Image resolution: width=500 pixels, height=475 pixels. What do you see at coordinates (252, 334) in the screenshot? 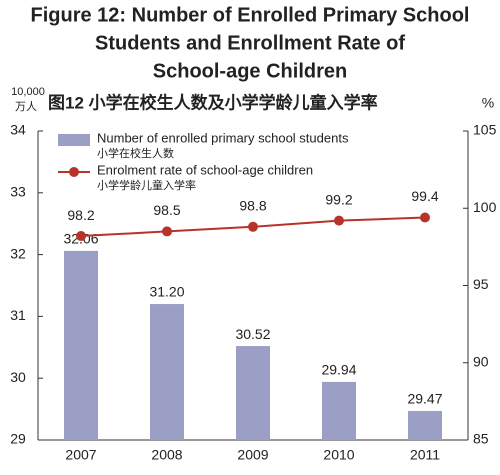
I see `bar-value-label: 30.52` at bounding box center [252, 334].